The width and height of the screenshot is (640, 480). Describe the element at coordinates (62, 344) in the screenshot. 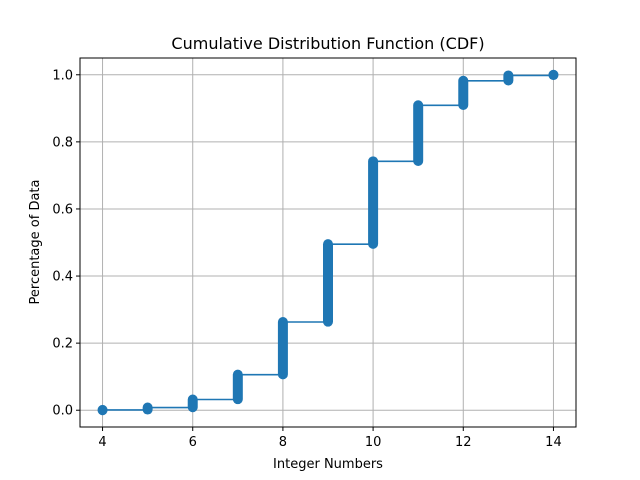

I see `y-tick-label: 0.2` at that location.